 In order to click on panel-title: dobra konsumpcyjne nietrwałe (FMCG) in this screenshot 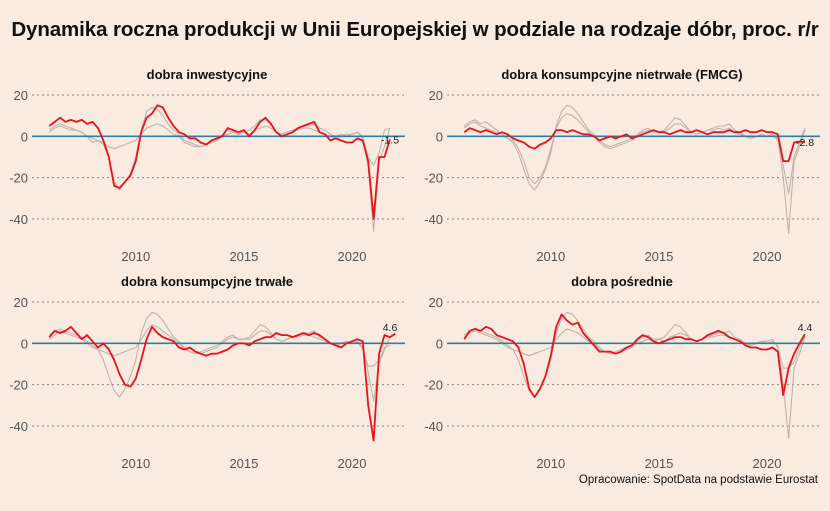, I will do `click(621, 74)`.